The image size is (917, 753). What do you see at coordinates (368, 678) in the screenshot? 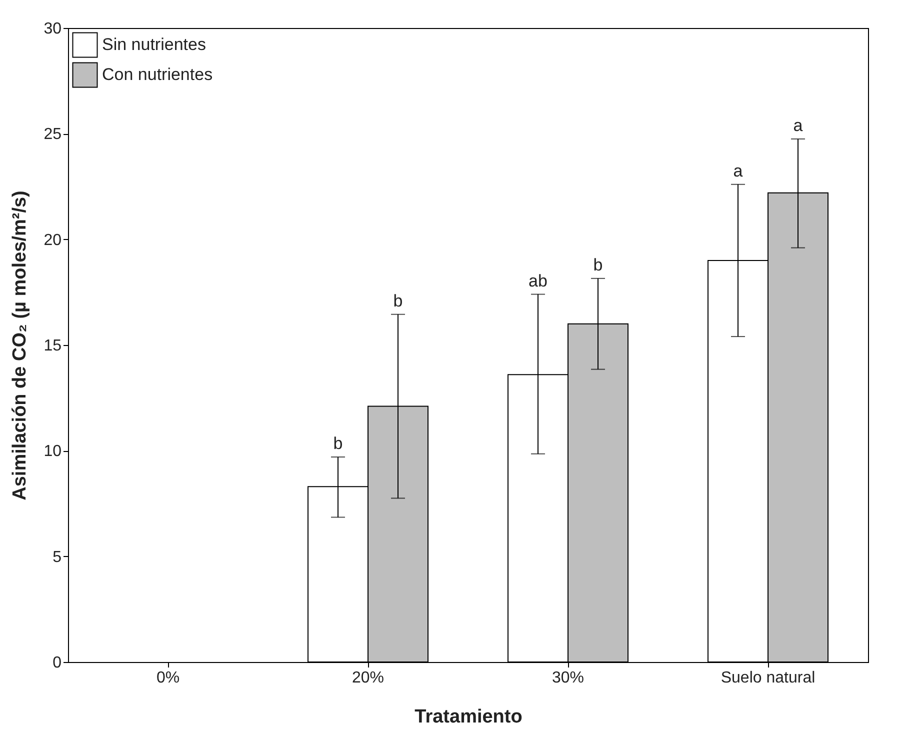
I see `x-tick-label: 20%` at bounding box center [368, 678].